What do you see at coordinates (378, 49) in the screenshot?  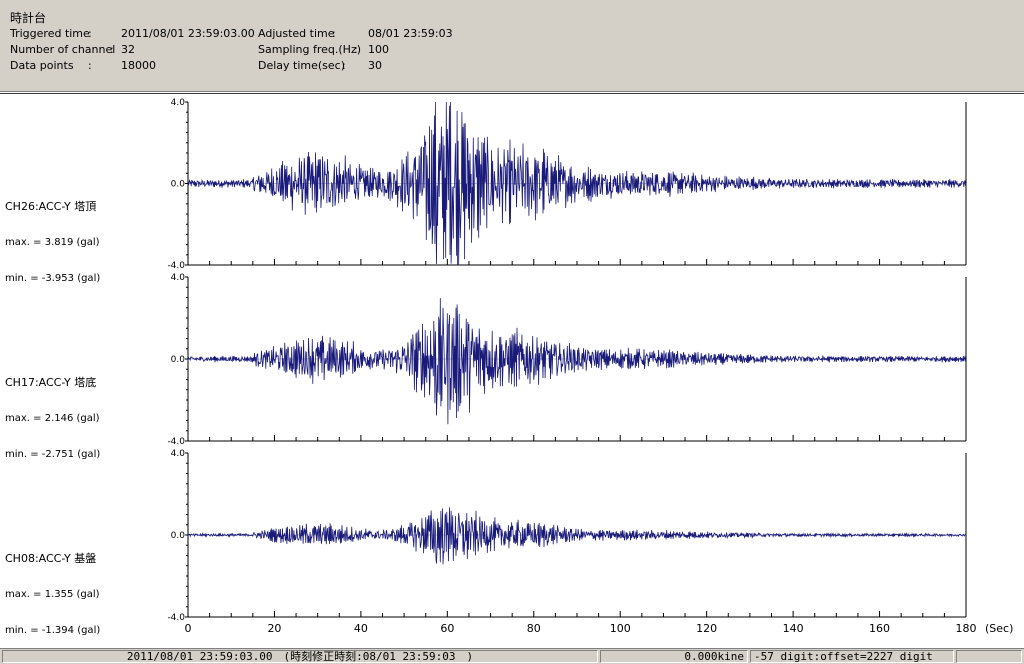 I see `sampling-freq-value: 100` at bounding box center [378, 49].